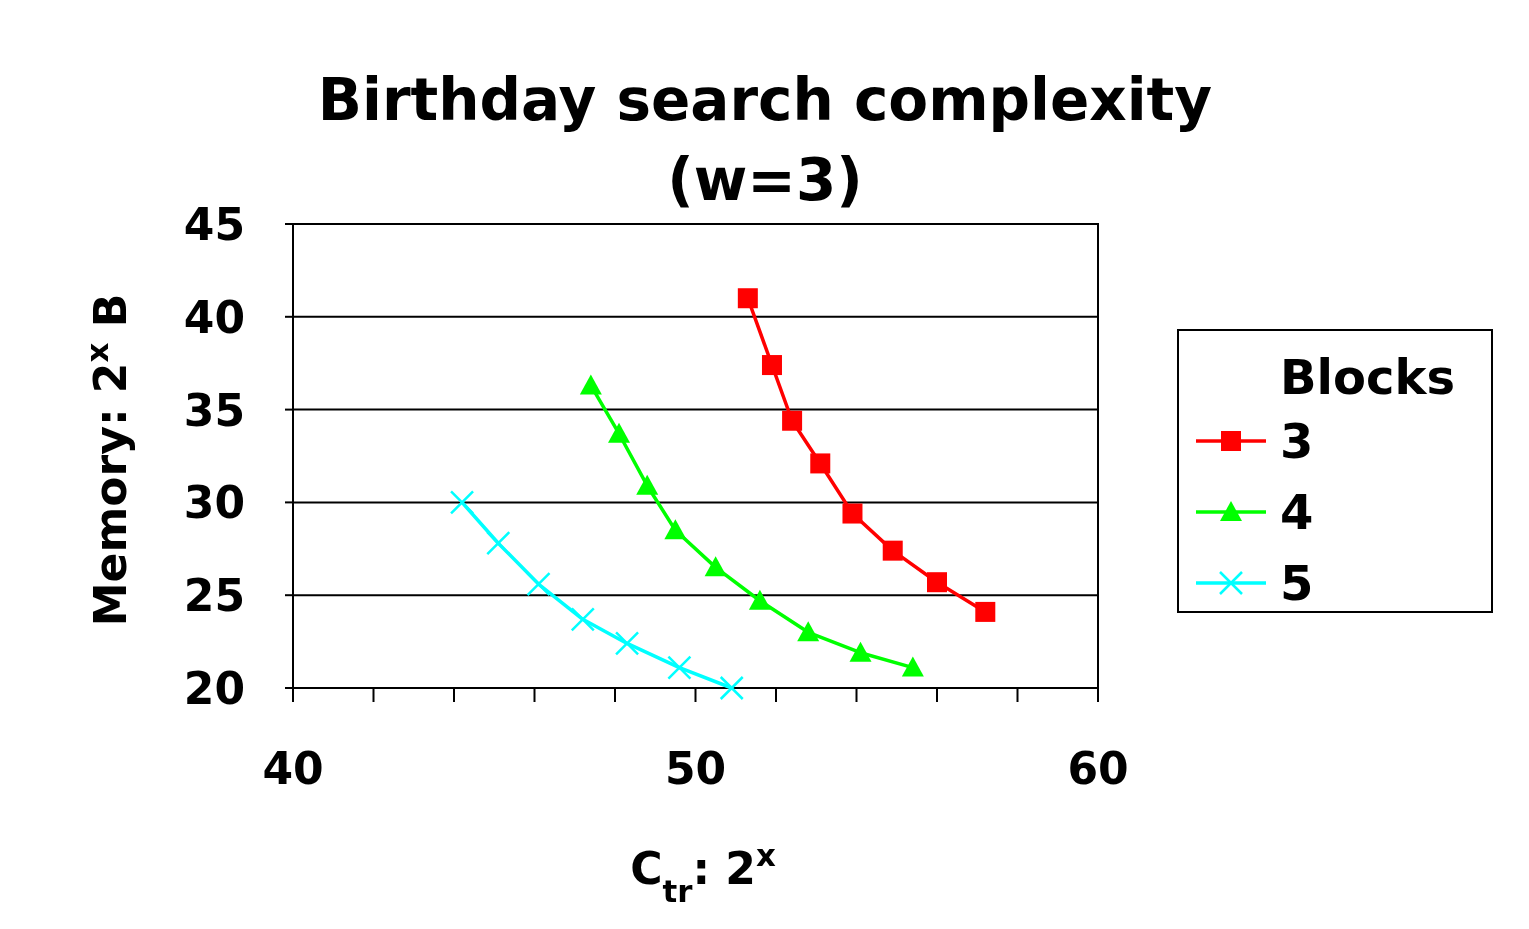 This screenshot has height=929, width=1529. What do you see at coordinates (1098, 768) in the screenshot?
I see `x-tick-label: 60` at bounding box center [1098, 768].